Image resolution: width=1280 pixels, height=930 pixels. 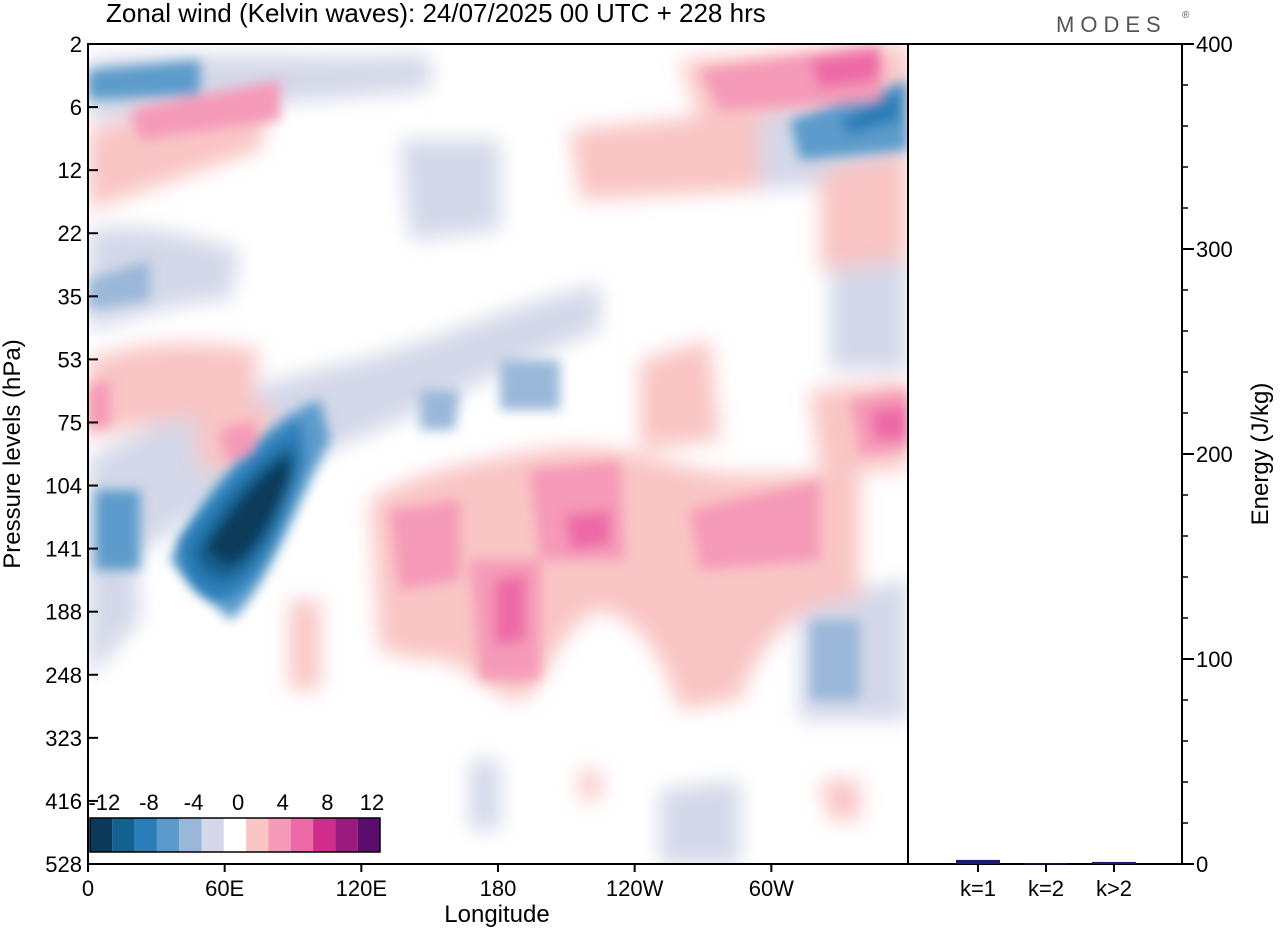 What do you see at coordinates (1260, 454) in the screenshot?
I see `energy-axis-label: Energy (J/kg)` at bounding box center [1260, 454].